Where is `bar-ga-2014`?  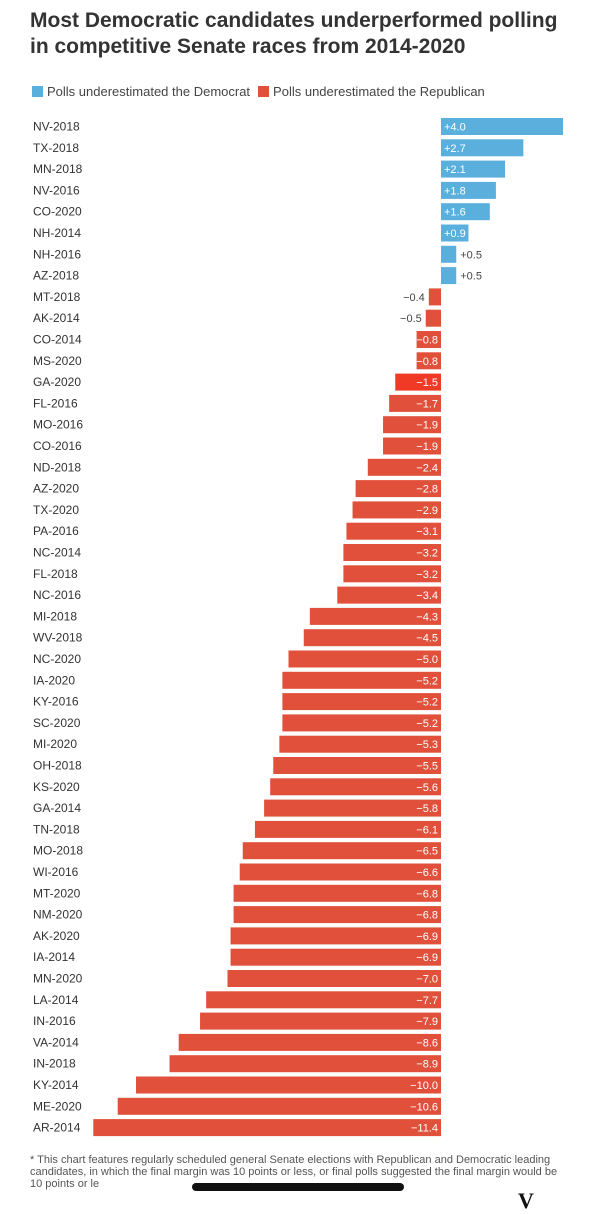
bar-ga-2014 is located at coordinates (352, 808).